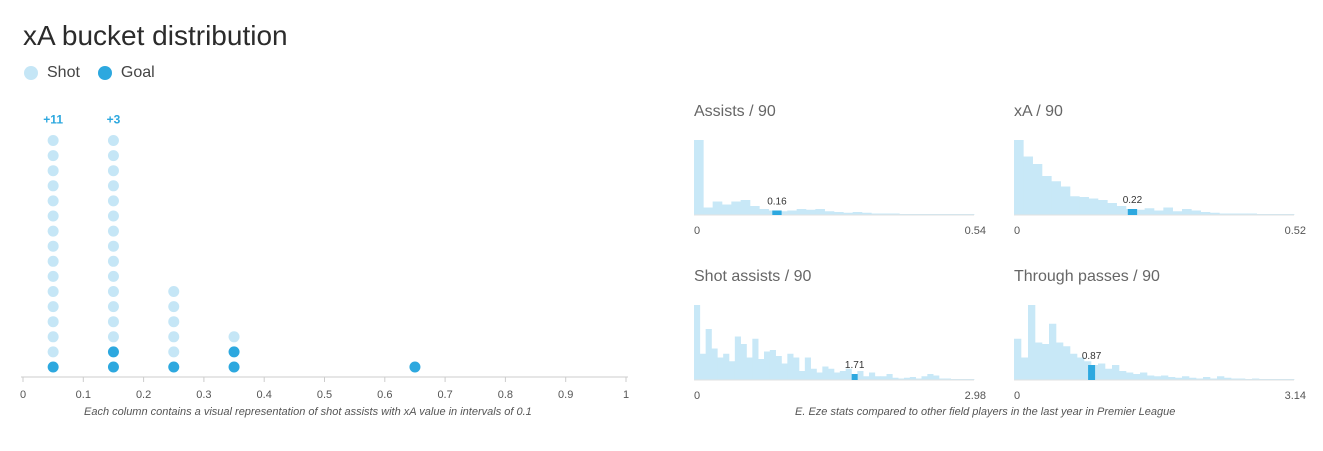 This screenshot has height=451, width=1323. Describe the element at coordinates (1092, 356) in the screenshot. I see `player-value-label: 0.87` at that location.